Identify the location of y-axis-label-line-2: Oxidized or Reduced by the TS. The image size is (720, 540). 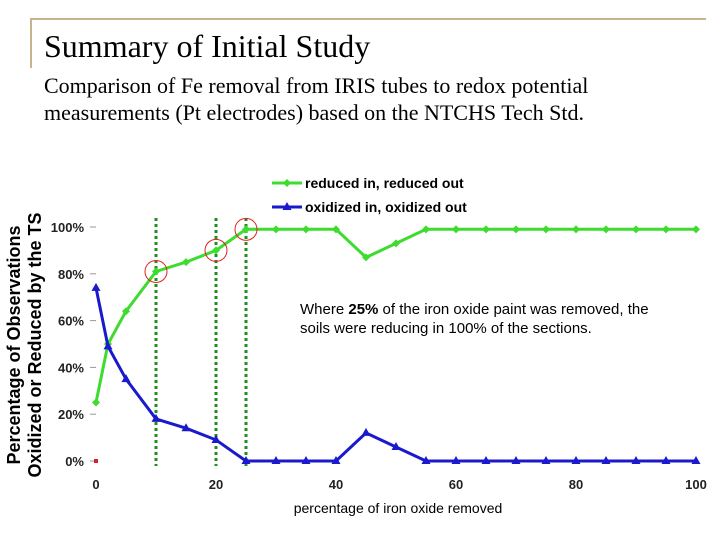
(35, 344).